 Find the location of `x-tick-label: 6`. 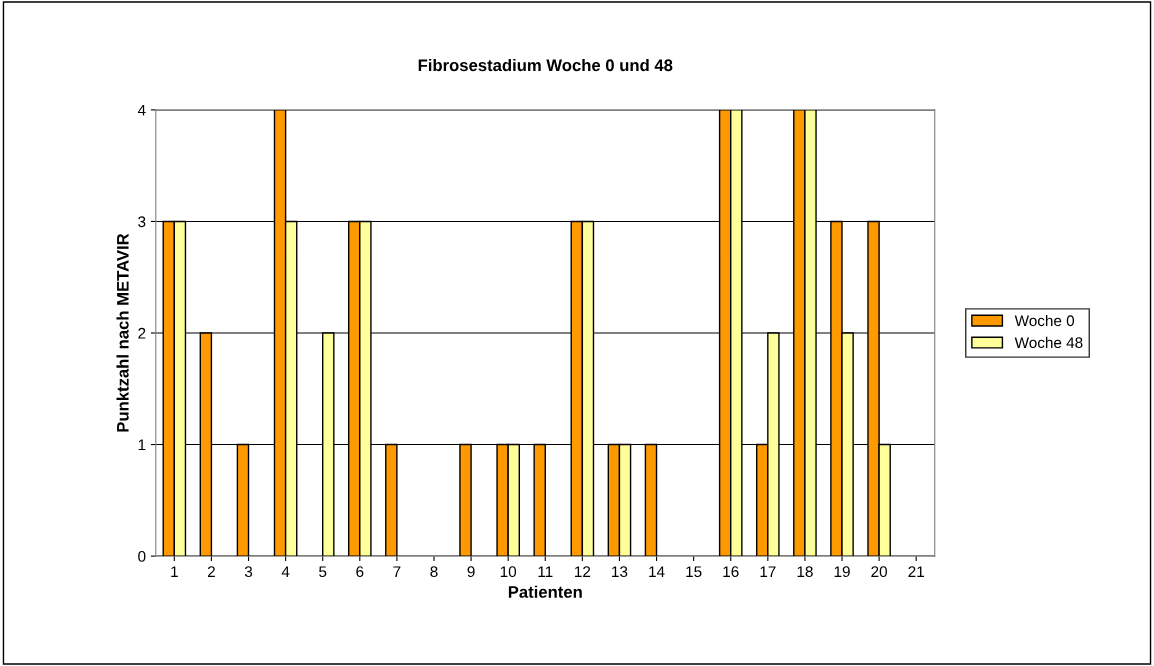

x-tick-label: 6 is located at coordinates (360, 572).